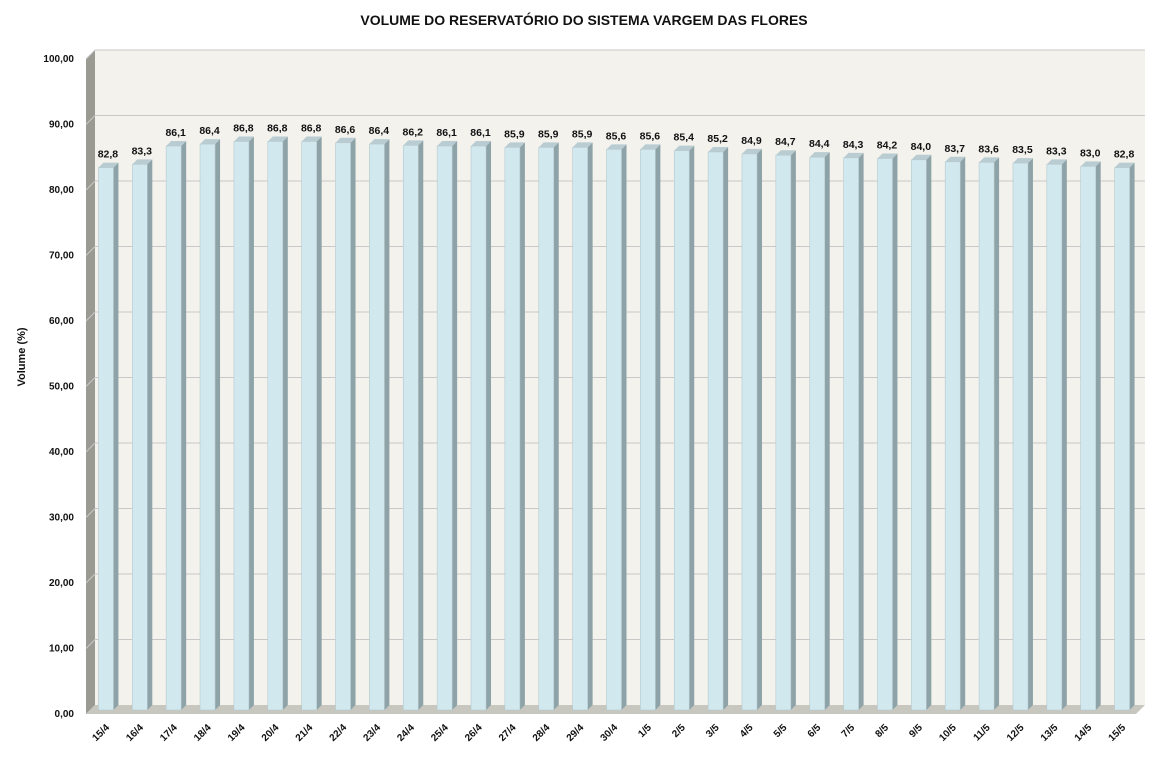  Describe the element at coordinates (819, 424) in the screenshot. I see `bar: 84,4` at that location.